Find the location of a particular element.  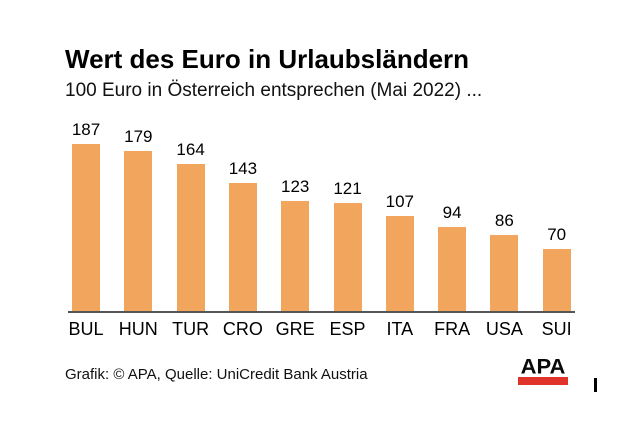

bar-group-sui: 70 is located at coordinates (557, 269).